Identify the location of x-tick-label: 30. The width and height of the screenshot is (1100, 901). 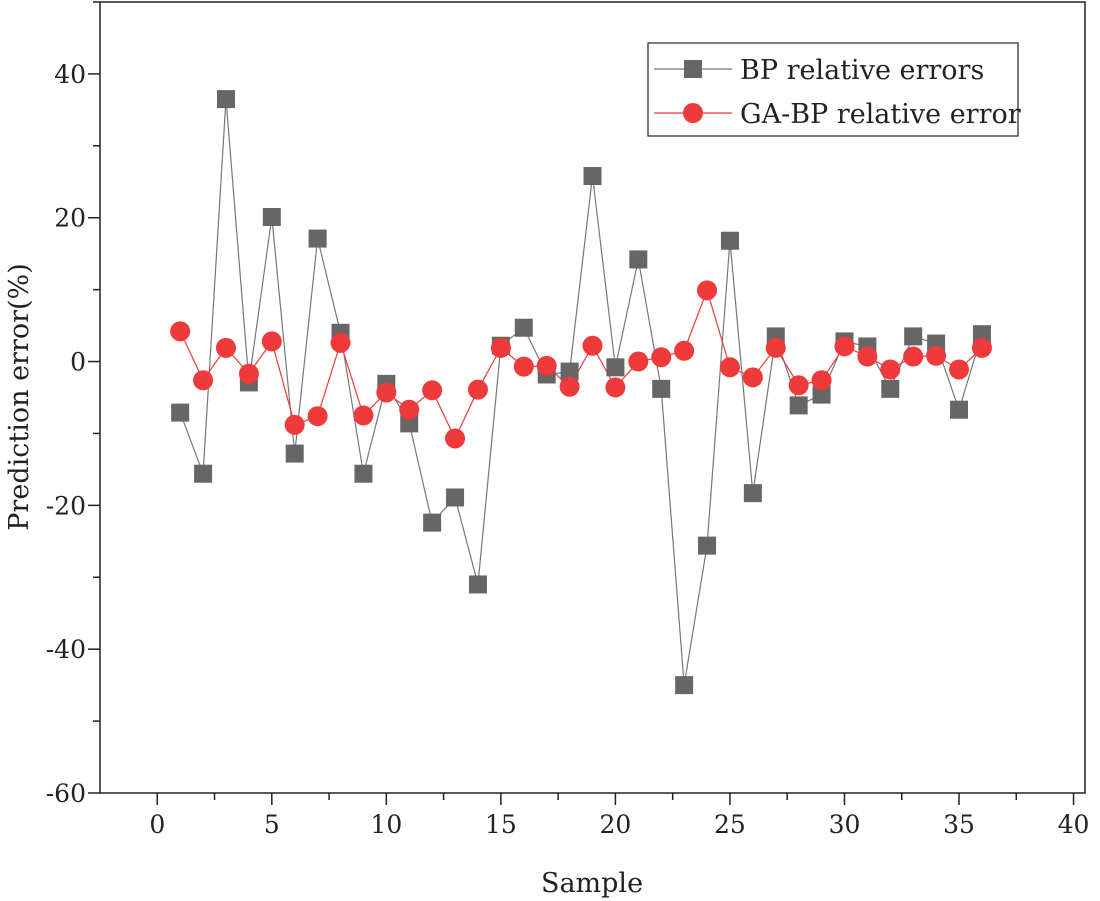
(845, 824).